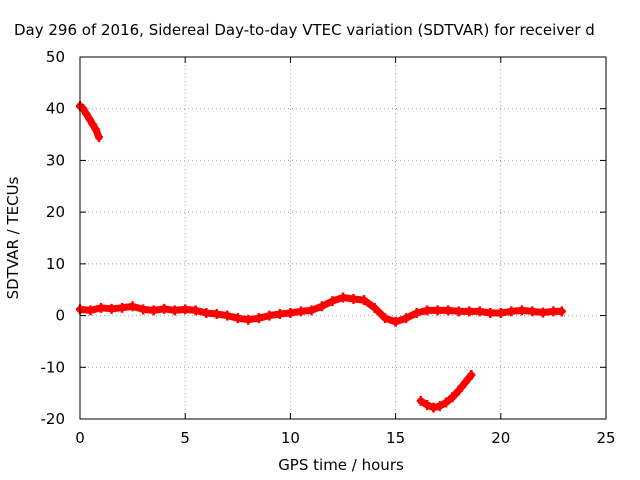 The height and width of the screenshot is (480, 640). What do you see at coordinates (345, 438) in the screenshot?
I see `x-tick-labels: 0 5 10 15 20 25` at bounding box center [345, 438].